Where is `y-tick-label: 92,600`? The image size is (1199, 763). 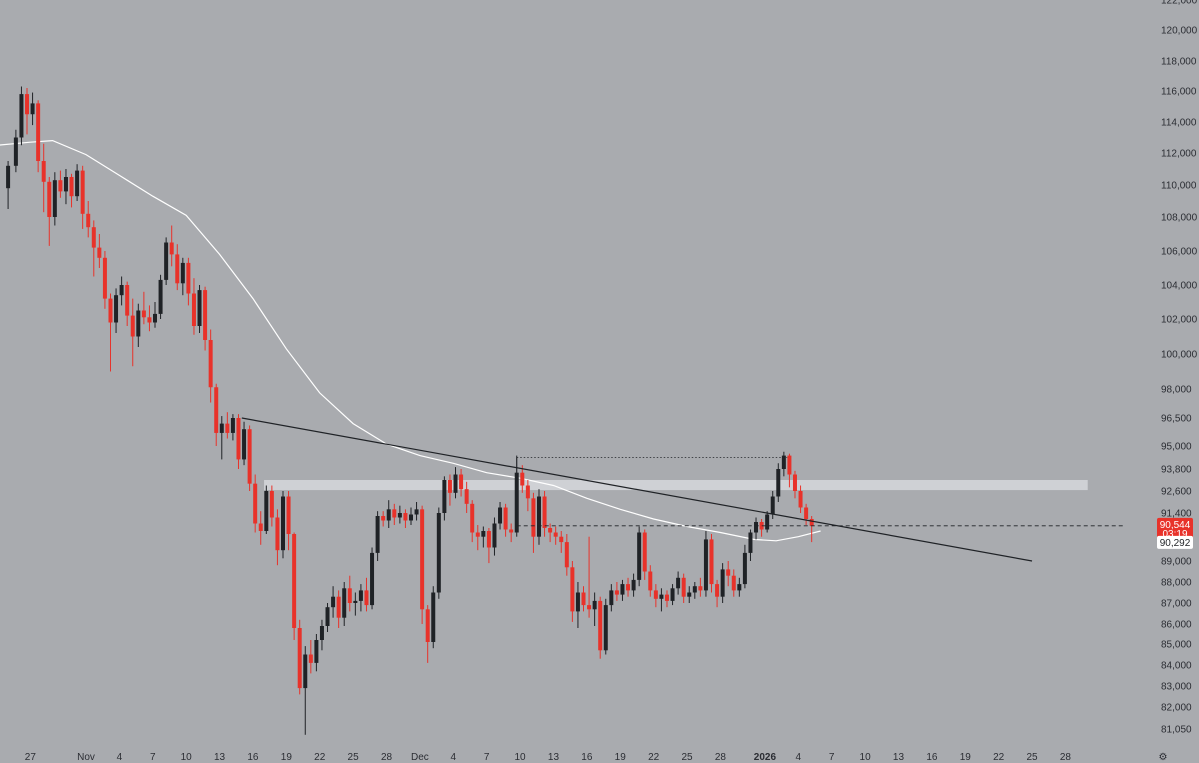 y-tick-label: 92,600 is located at coordinates (1176, 492).